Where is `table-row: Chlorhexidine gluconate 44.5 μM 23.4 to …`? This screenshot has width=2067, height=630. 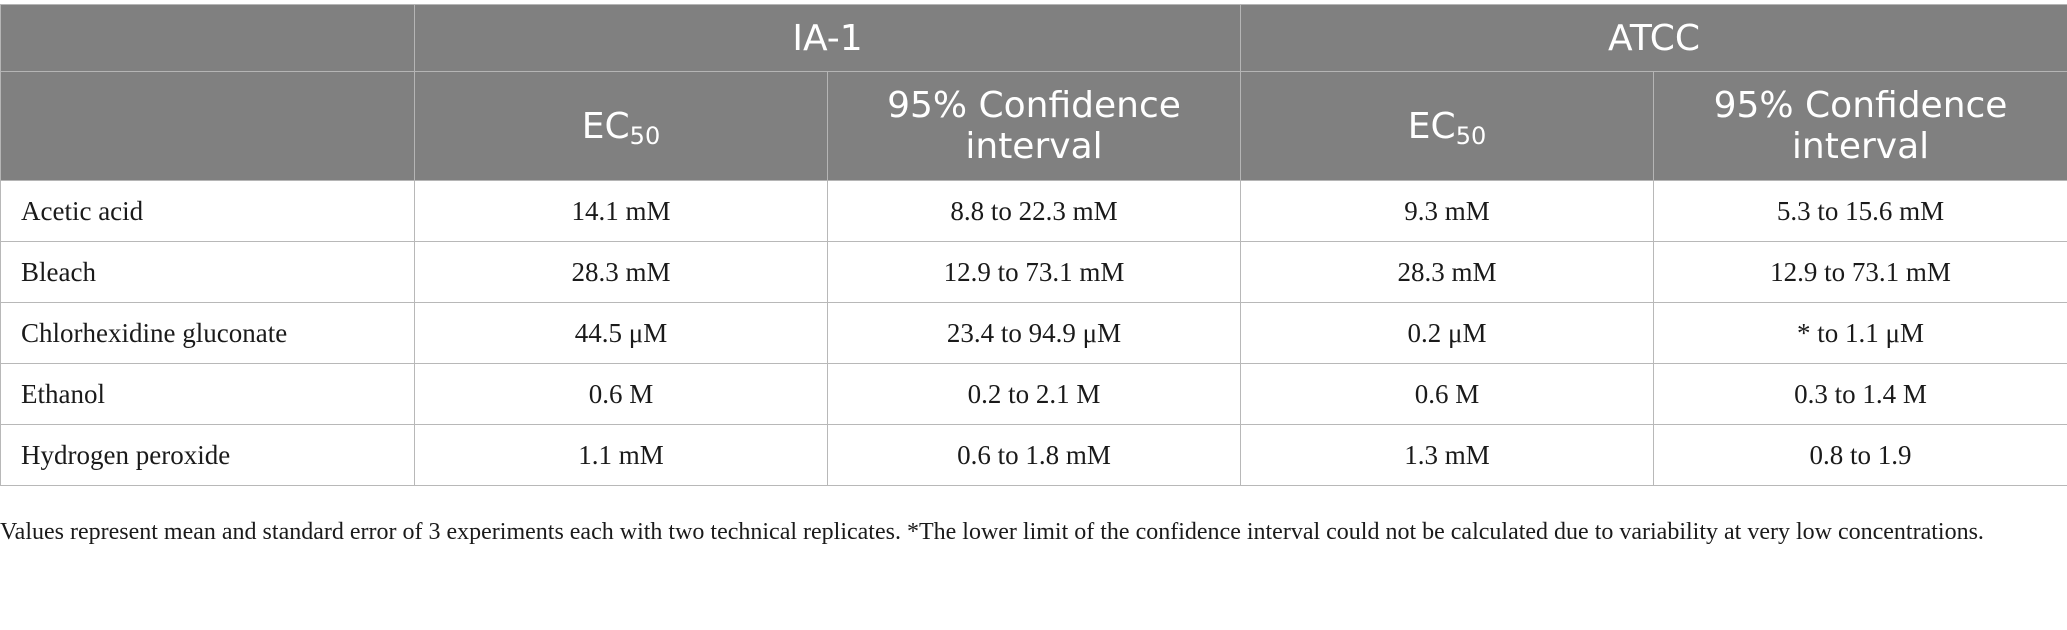 table-row: Chlorhexidine gluconate 44.5 μM 23.4 to … is located at coordinates (1033, 333).